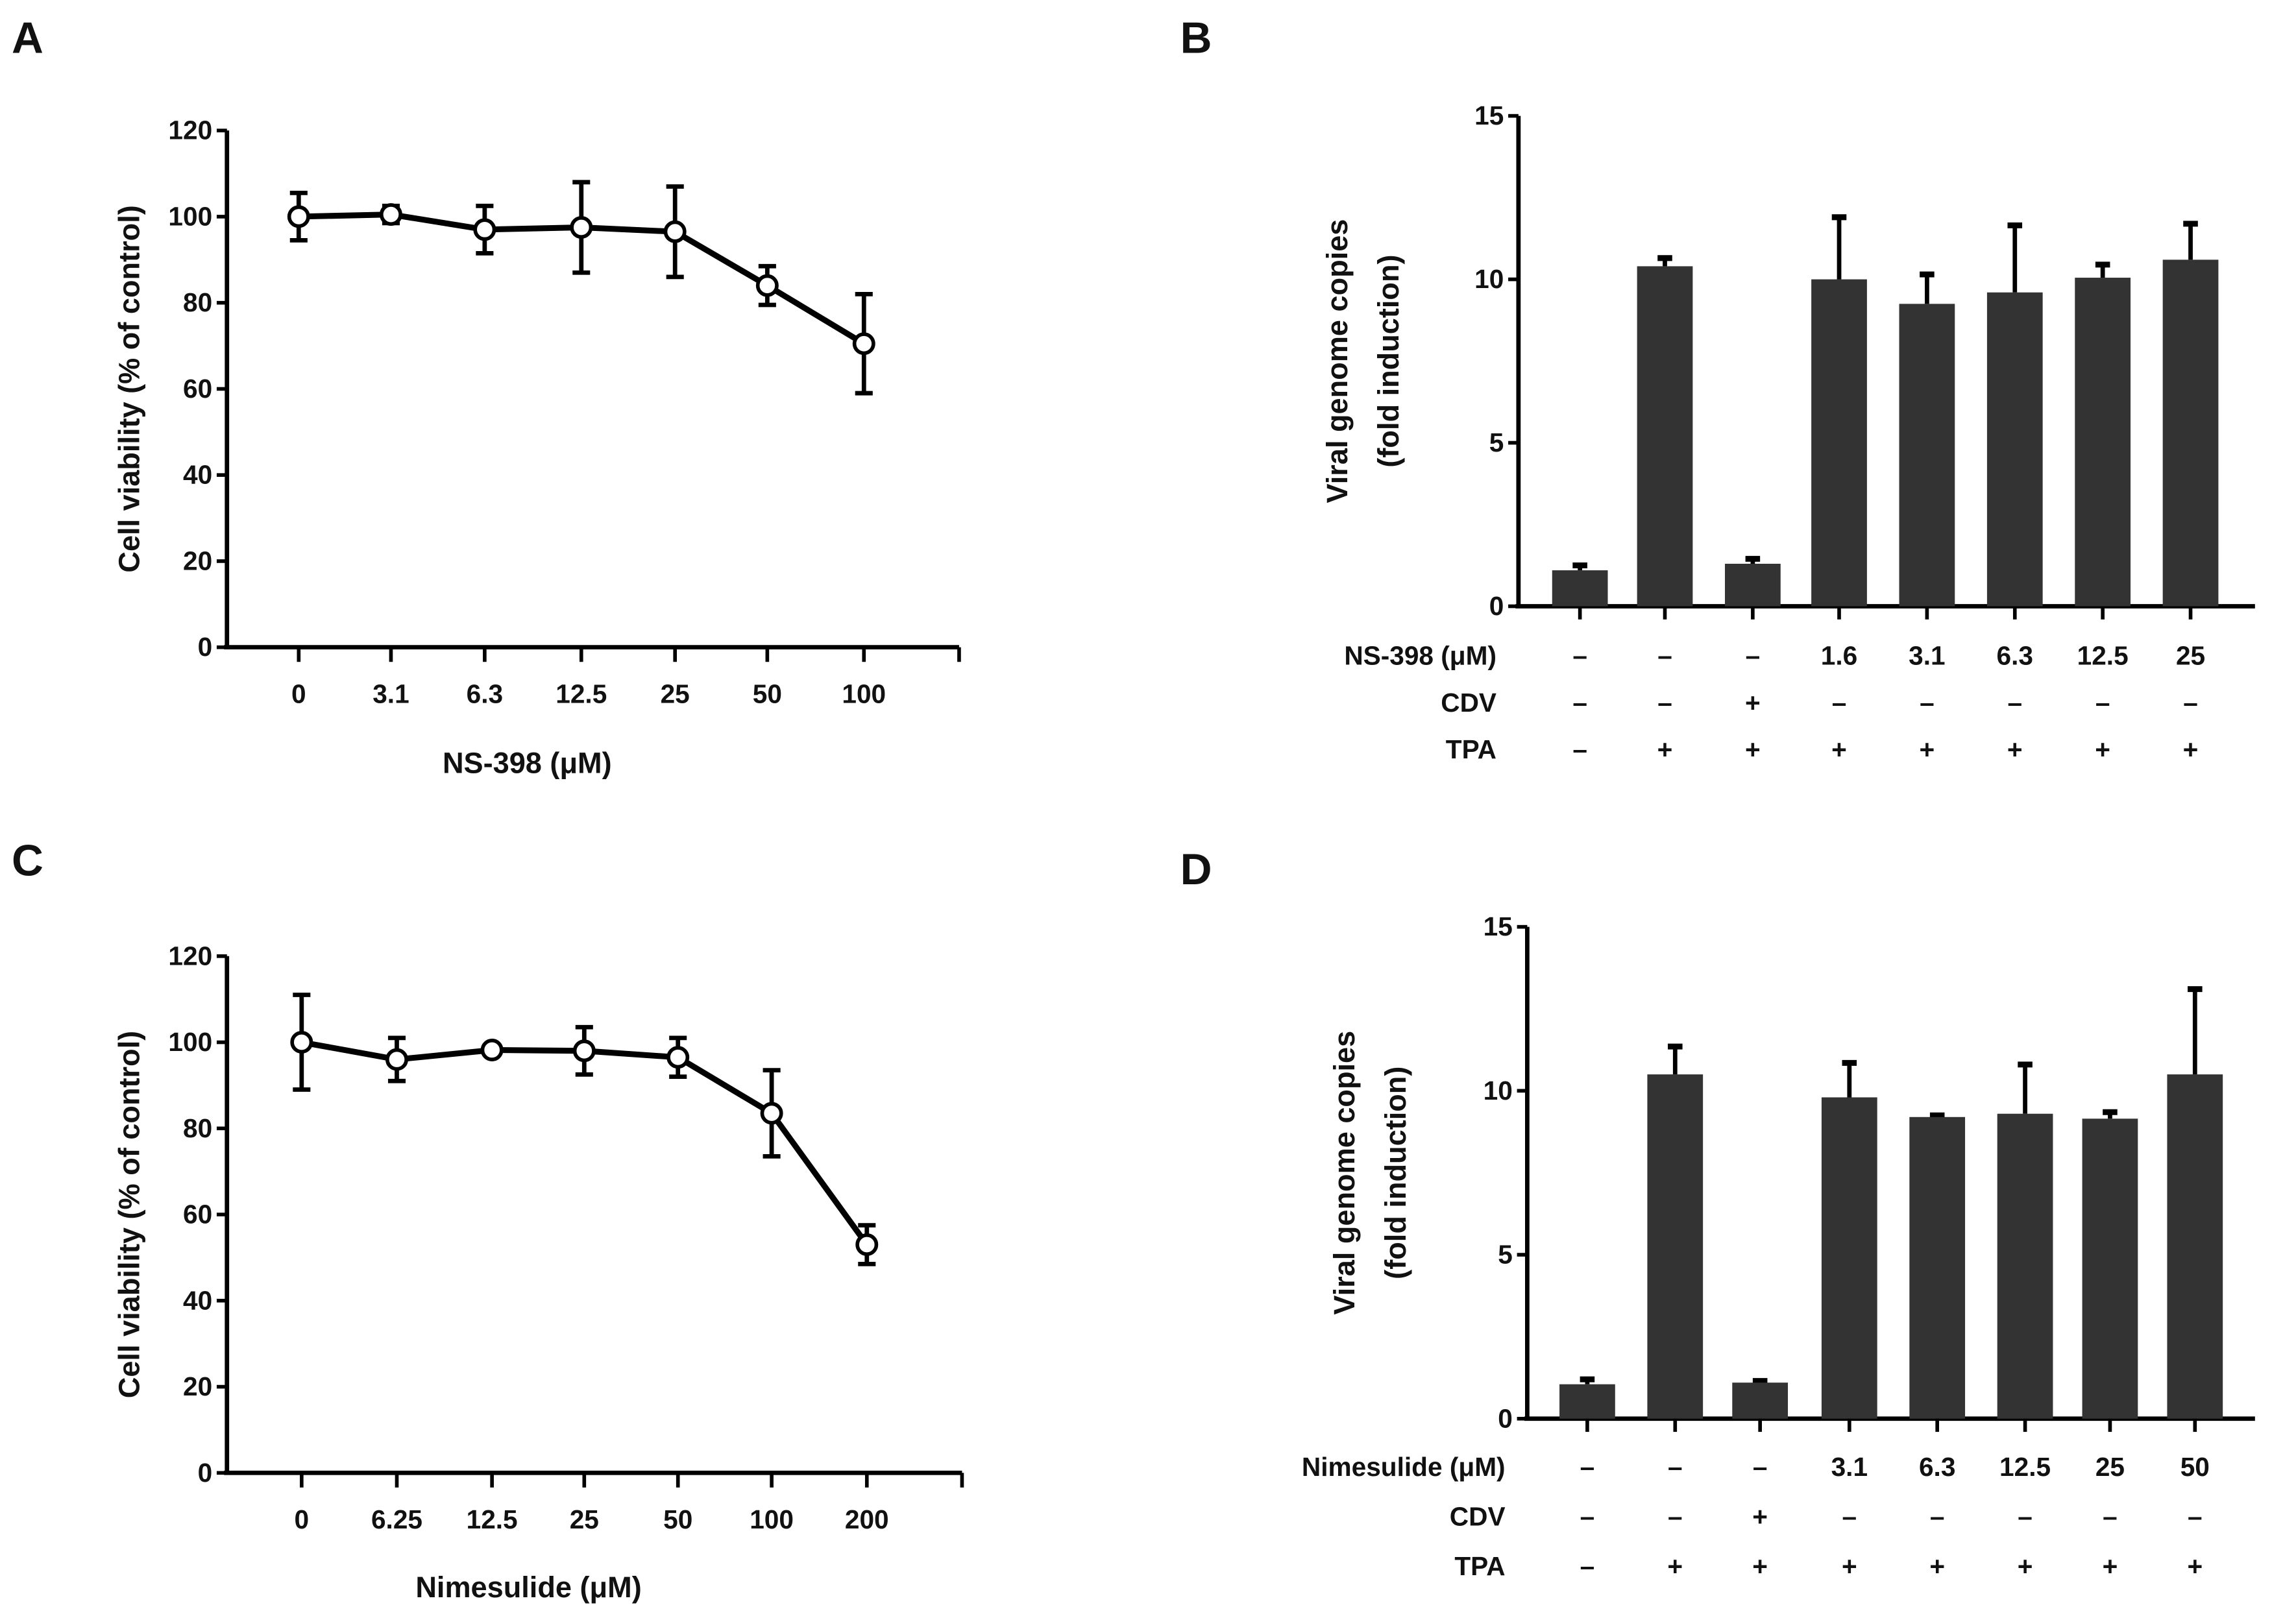 The image size is (2296, 1618). What do you see at coordinates (867, 1519) in the screenshot?
I see `x-tick-label: 200` at bounding box center [867, 1519].